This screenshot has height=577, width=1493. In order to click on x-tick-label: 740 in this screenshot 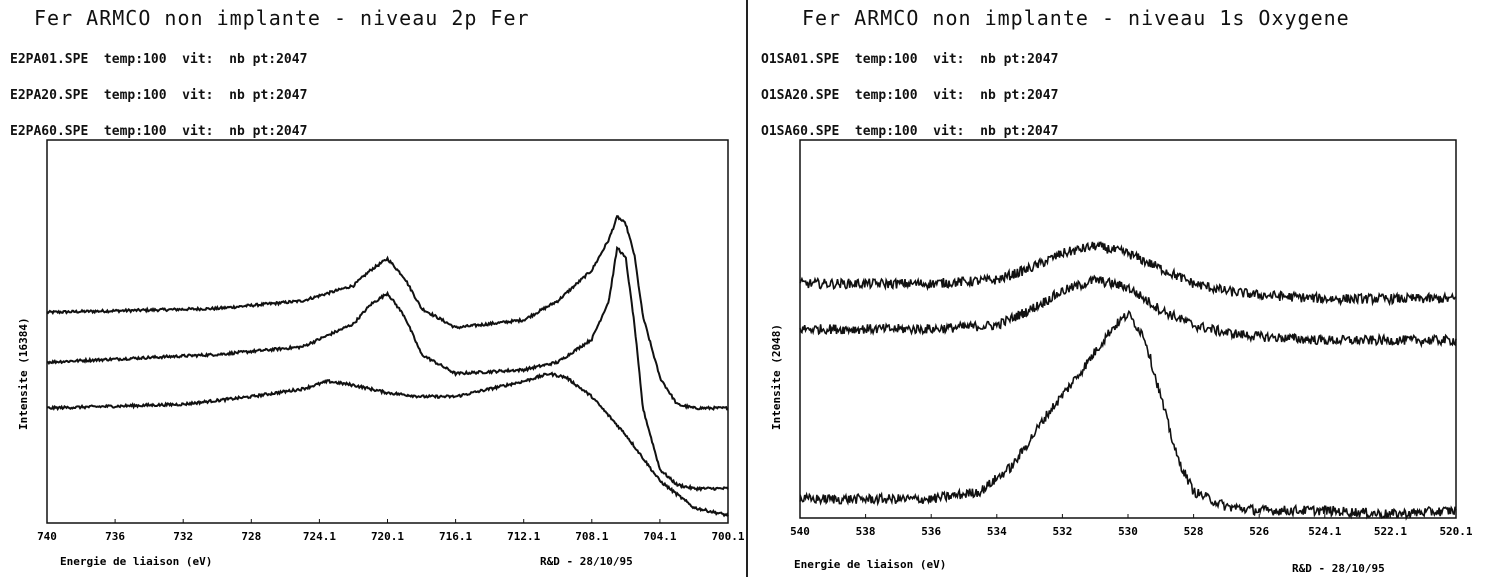, I will do `click(47, 536)`.